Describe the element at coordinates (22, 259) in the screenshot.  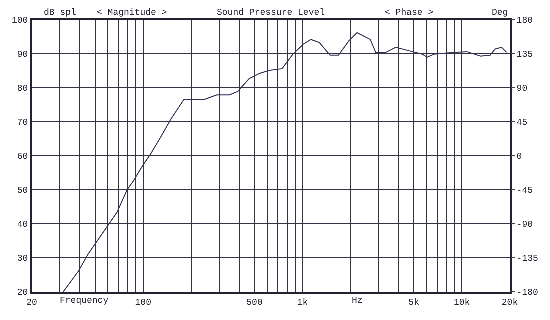
I see `y-tick-label: 30` at that location.